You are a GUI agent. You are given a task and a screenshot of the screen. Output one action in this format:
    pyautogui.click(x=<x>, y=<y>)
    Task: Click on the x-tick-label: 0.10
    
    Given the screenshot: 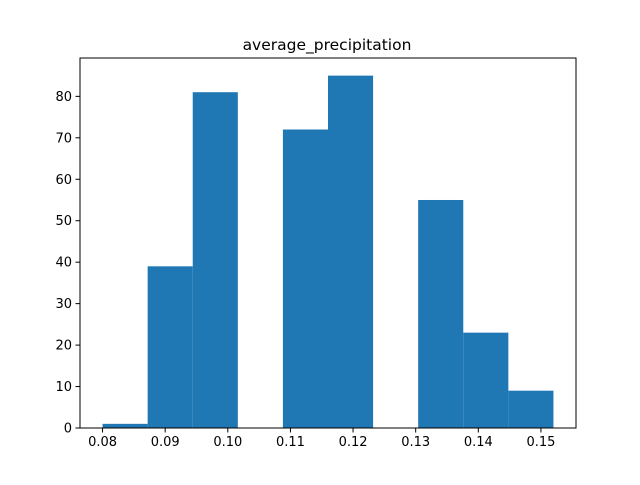 What is the action you would take?
    pyautogui.click(x=227, y=442)
    